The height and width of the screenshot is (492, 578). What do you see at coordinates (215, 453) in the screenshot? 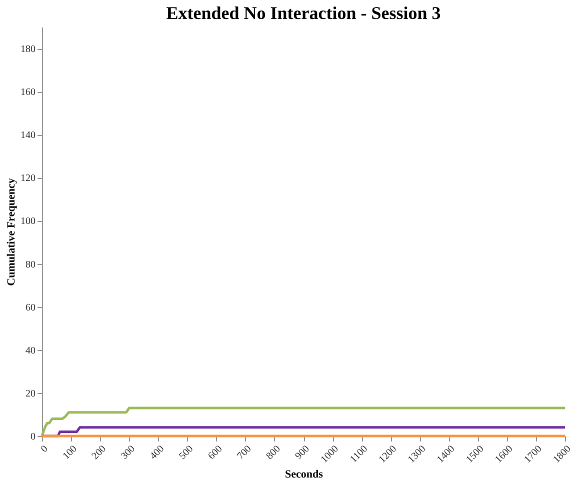
I see `x-tick-label: 600` at bounding box center [215, 453].